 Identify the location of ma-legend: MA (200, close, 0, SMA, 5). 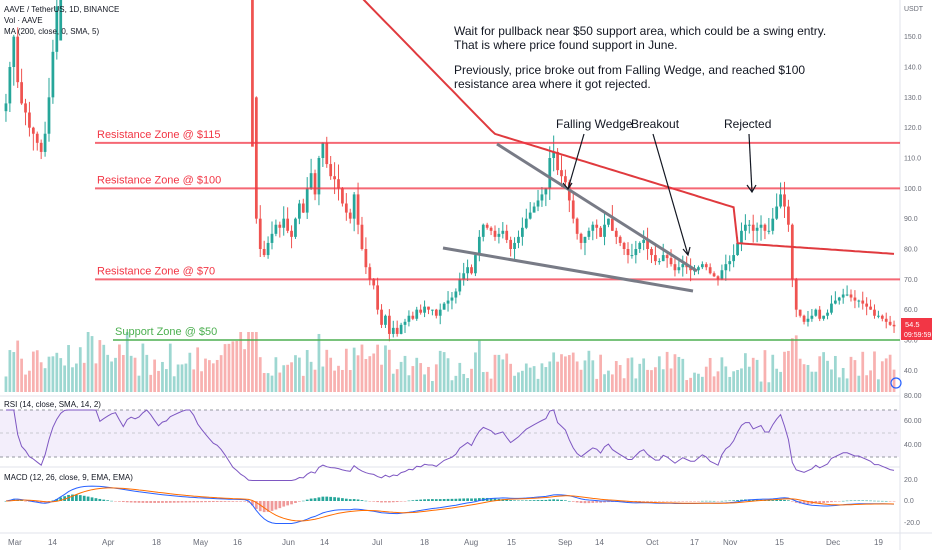
(51, 31).